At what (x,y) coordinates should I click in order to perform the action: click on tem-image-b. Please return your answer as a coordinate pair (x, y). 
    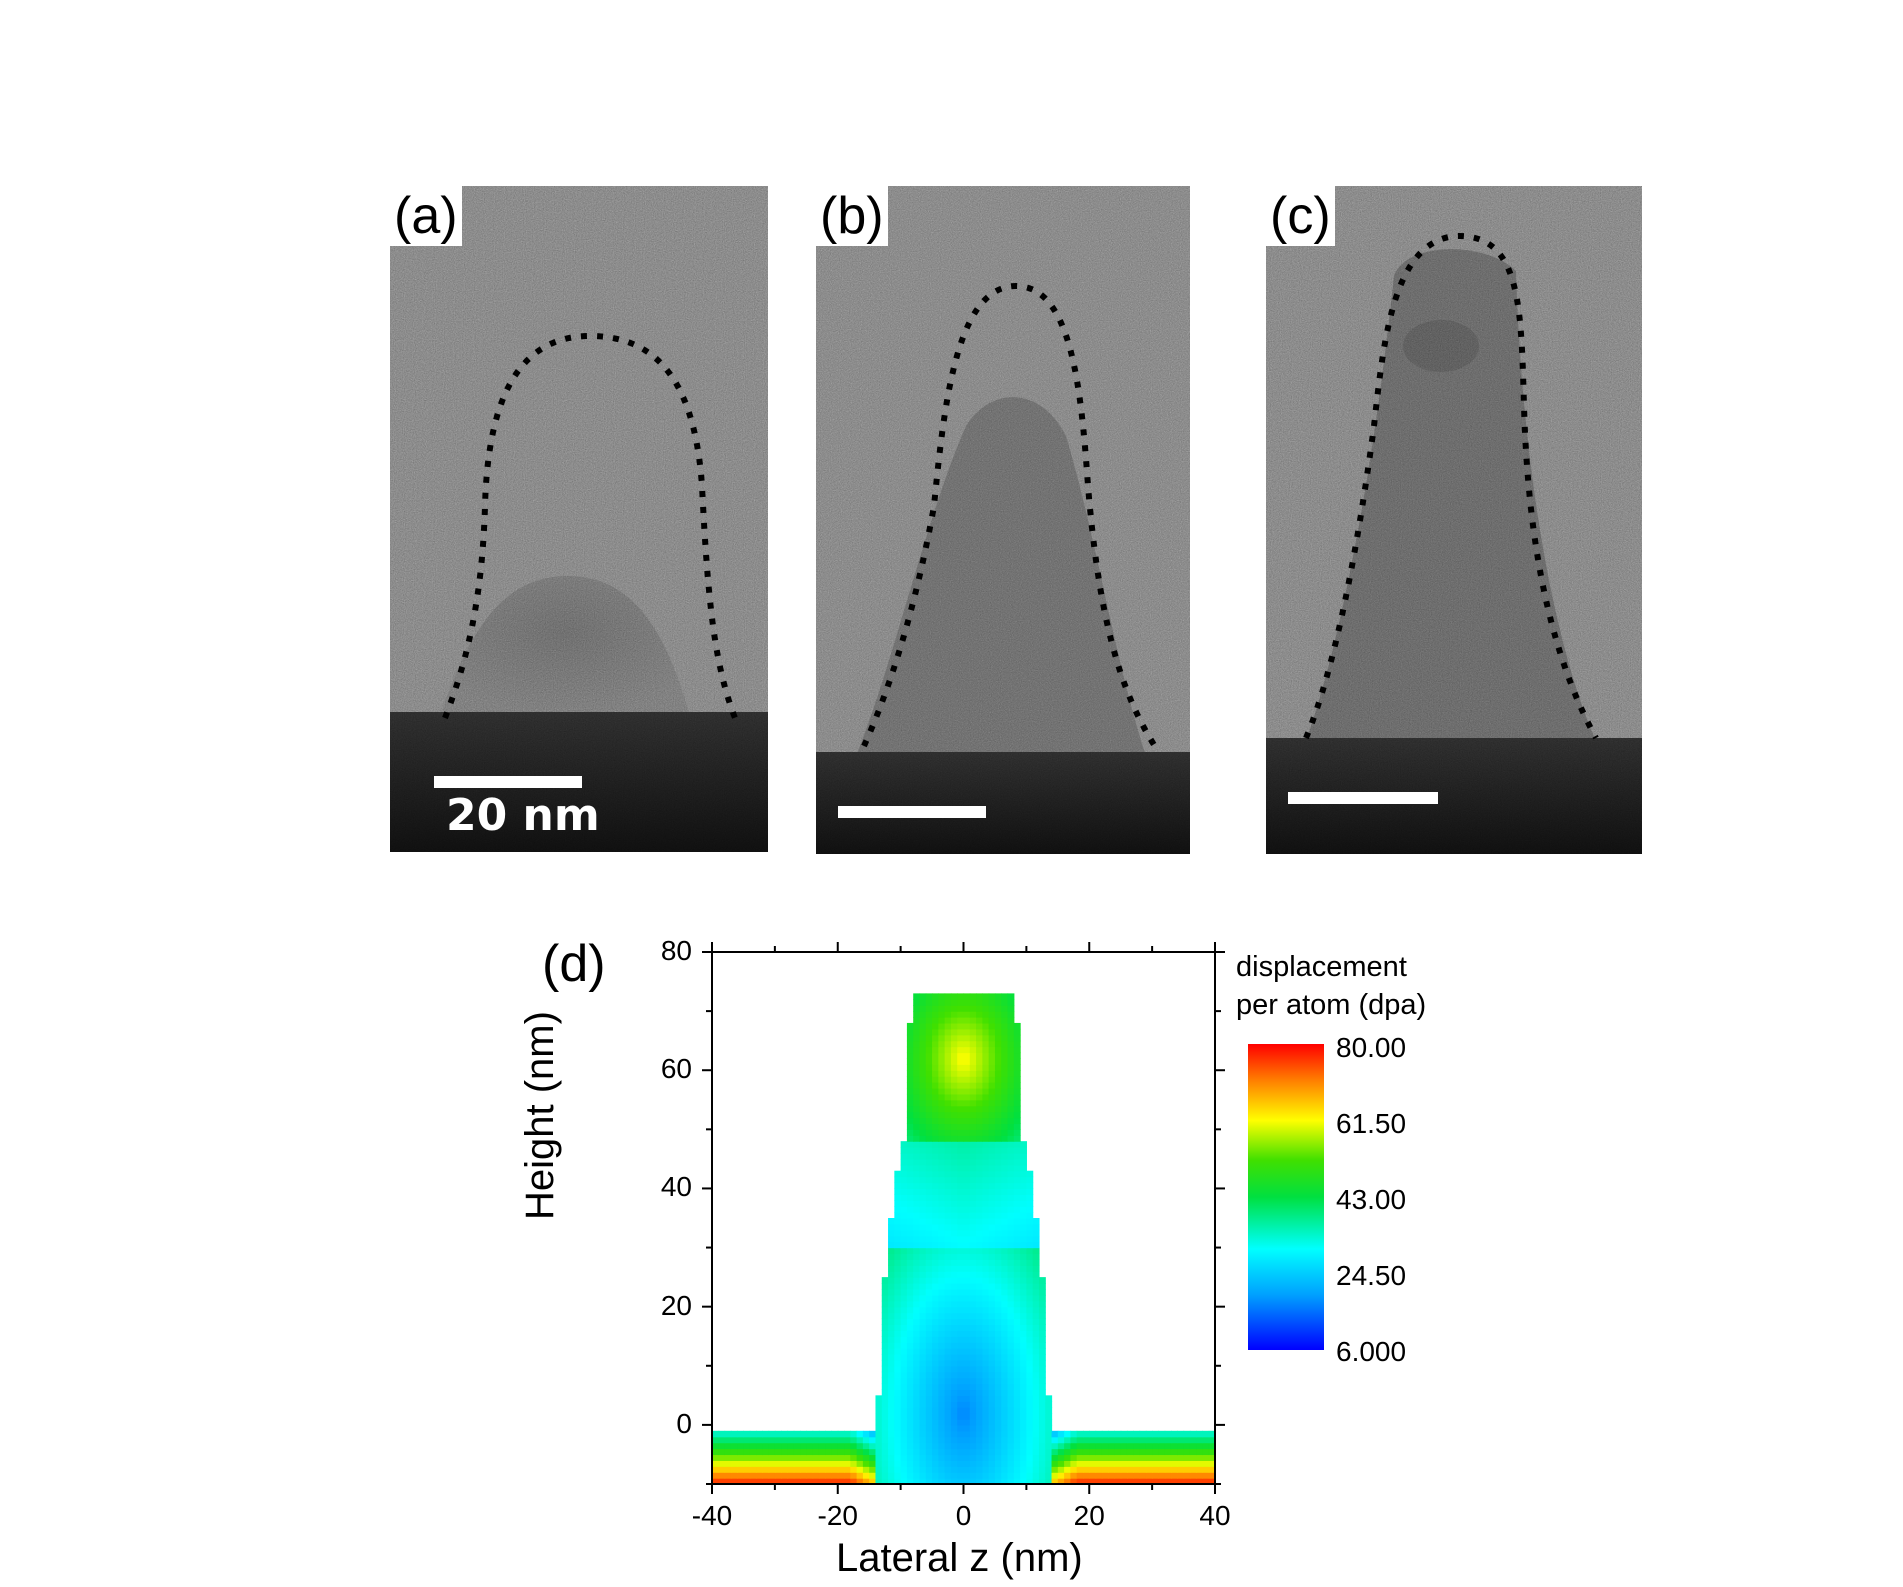
    Looking at the image, I should click on (1003, 520).